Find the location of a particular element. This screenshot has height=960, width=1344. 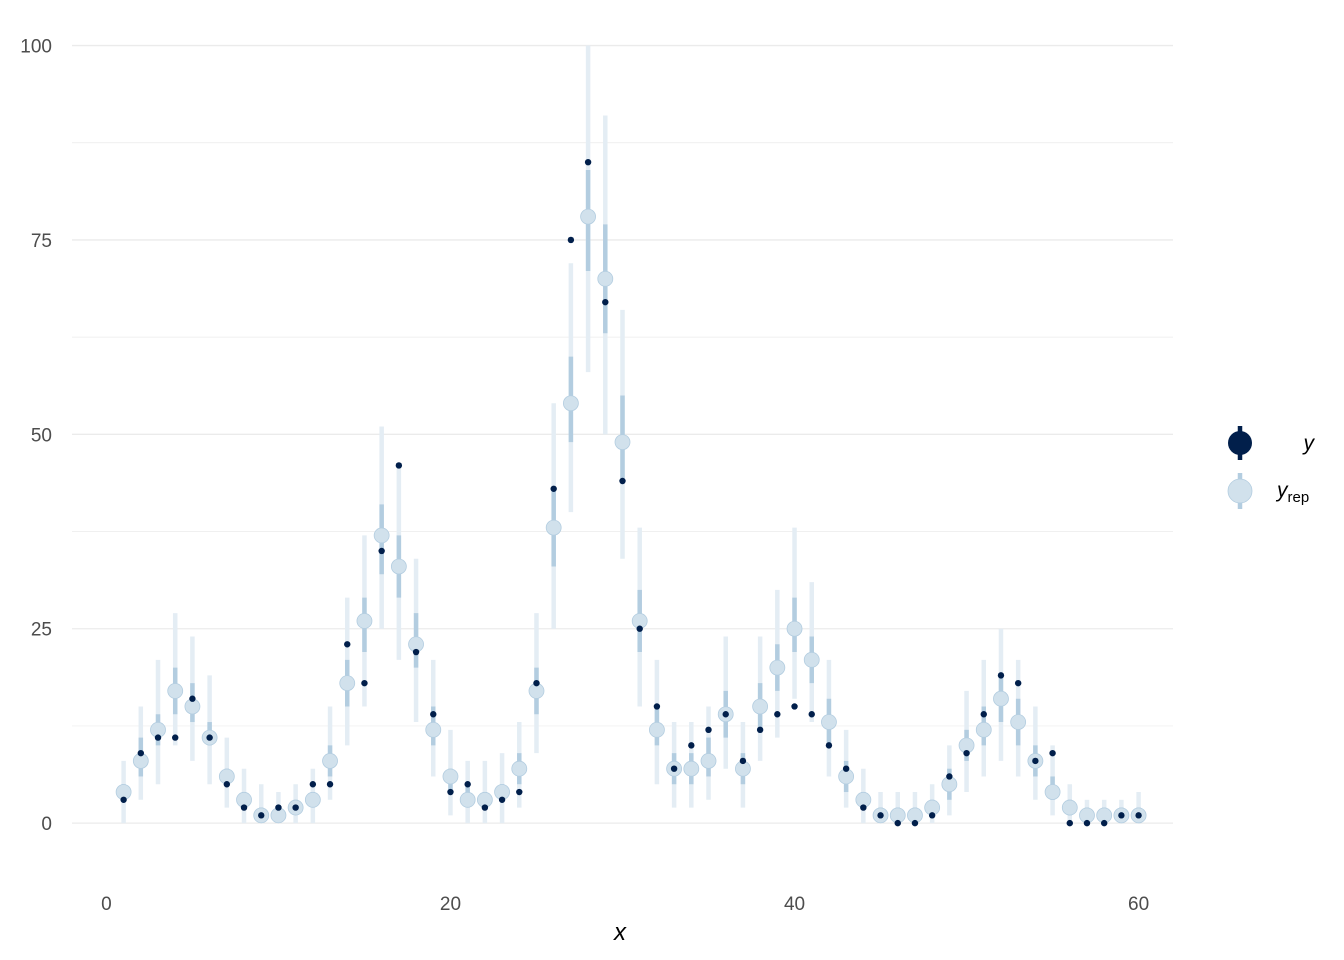

y-tick-label: 0 is located at coordinates (46, 824).